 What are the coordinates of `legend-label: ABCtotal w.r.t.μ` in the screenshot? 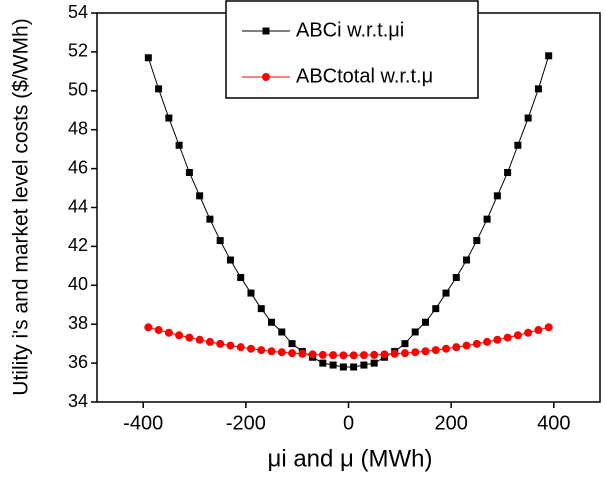 It's located at (364, 76).